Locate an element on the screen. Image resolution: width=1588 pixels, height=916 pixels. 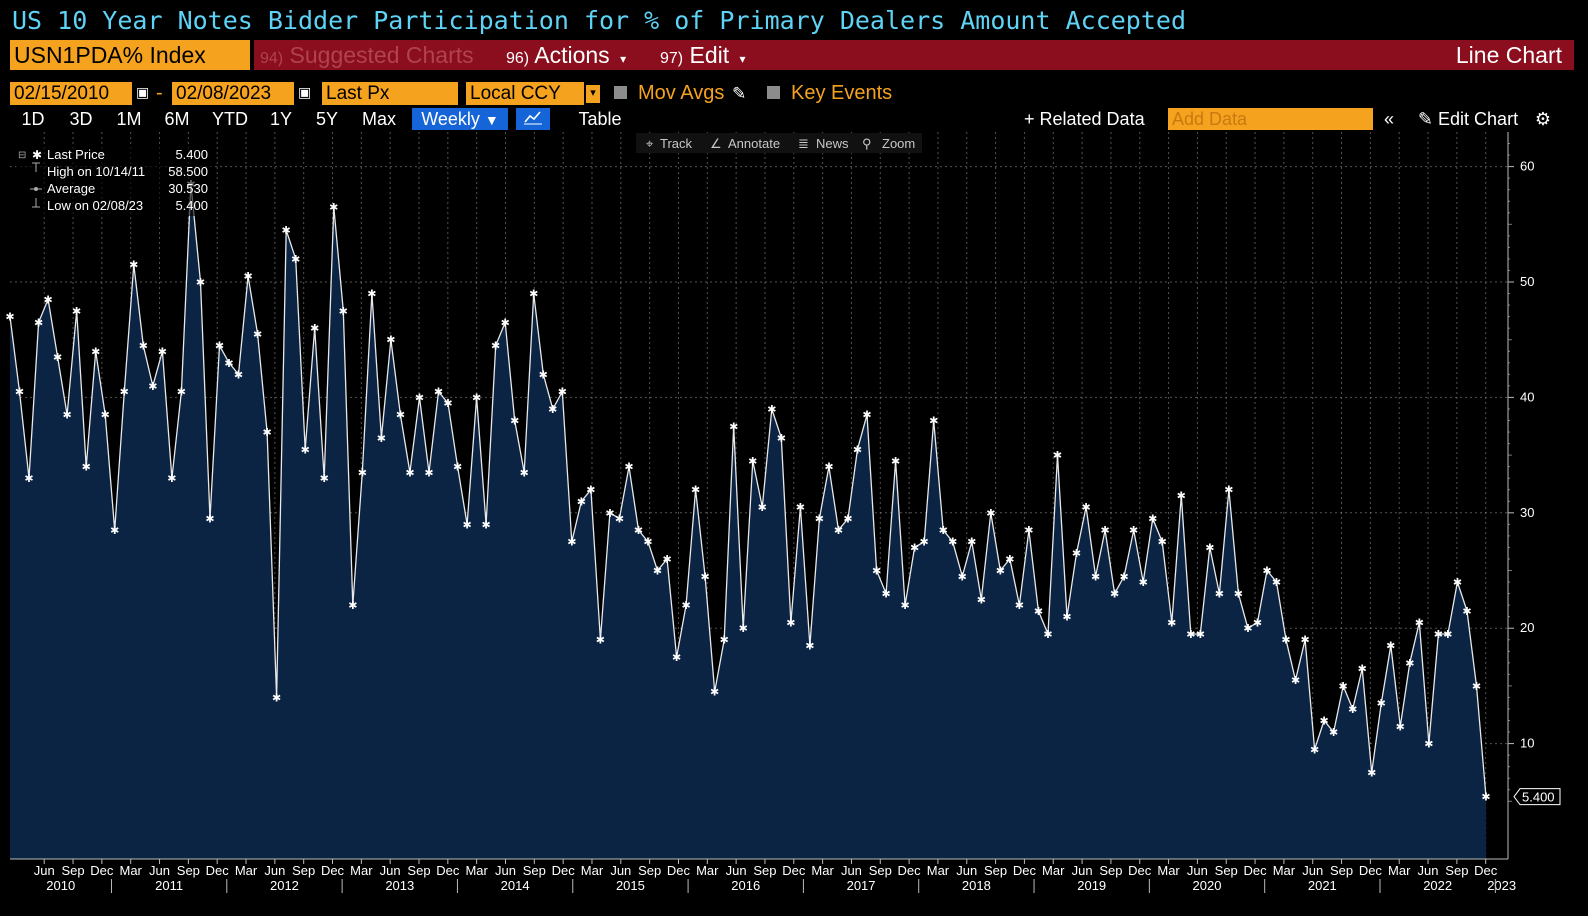
chevron-down-icon: ▾ is located at coordinates (593, 94).